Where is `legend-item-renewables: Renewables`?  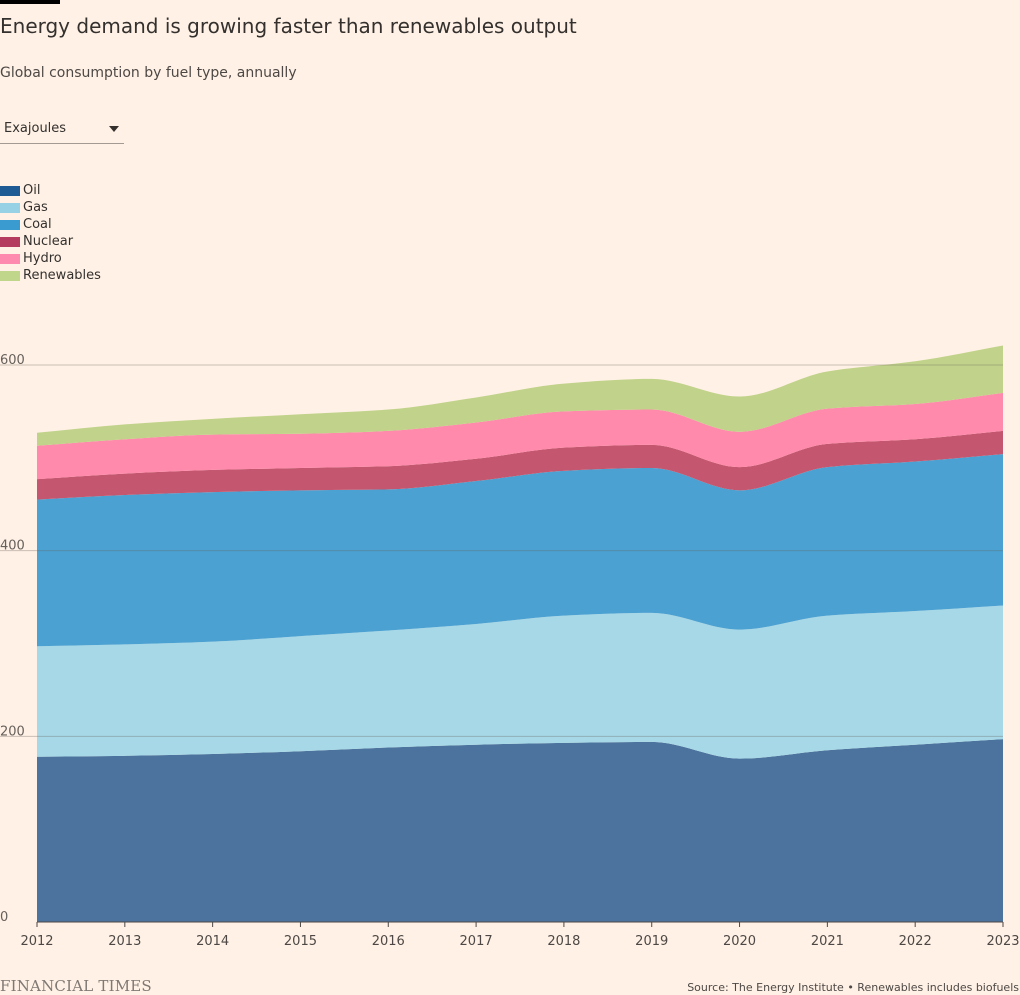 legend-item-renewables: Renewables is located at coordinates (50, 275).